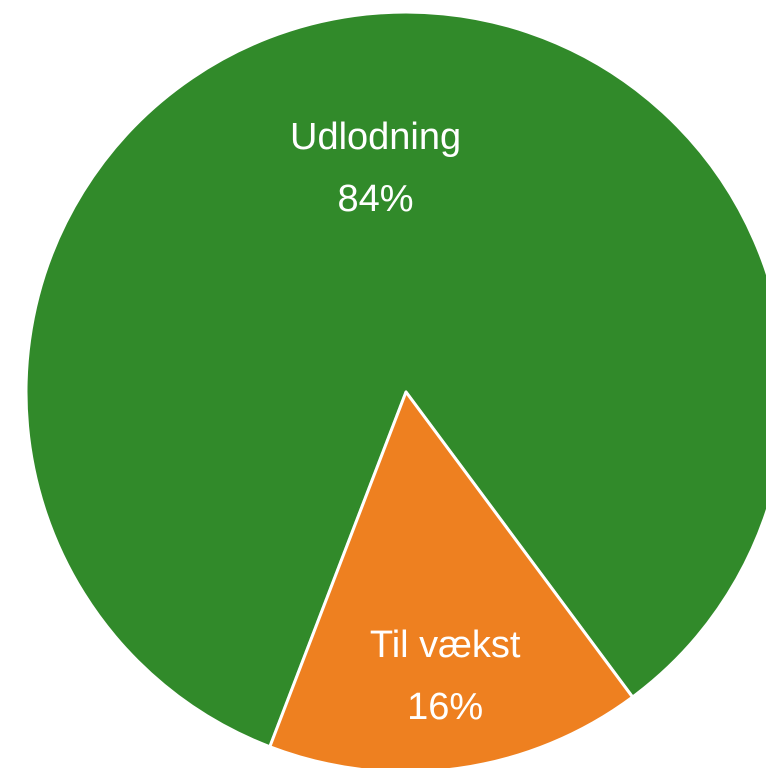 This screenshot has width=766, height=768. Describe the element at coordinates (445, 645) in the screenshot. I see `slice-label: Til vækst` at that location.